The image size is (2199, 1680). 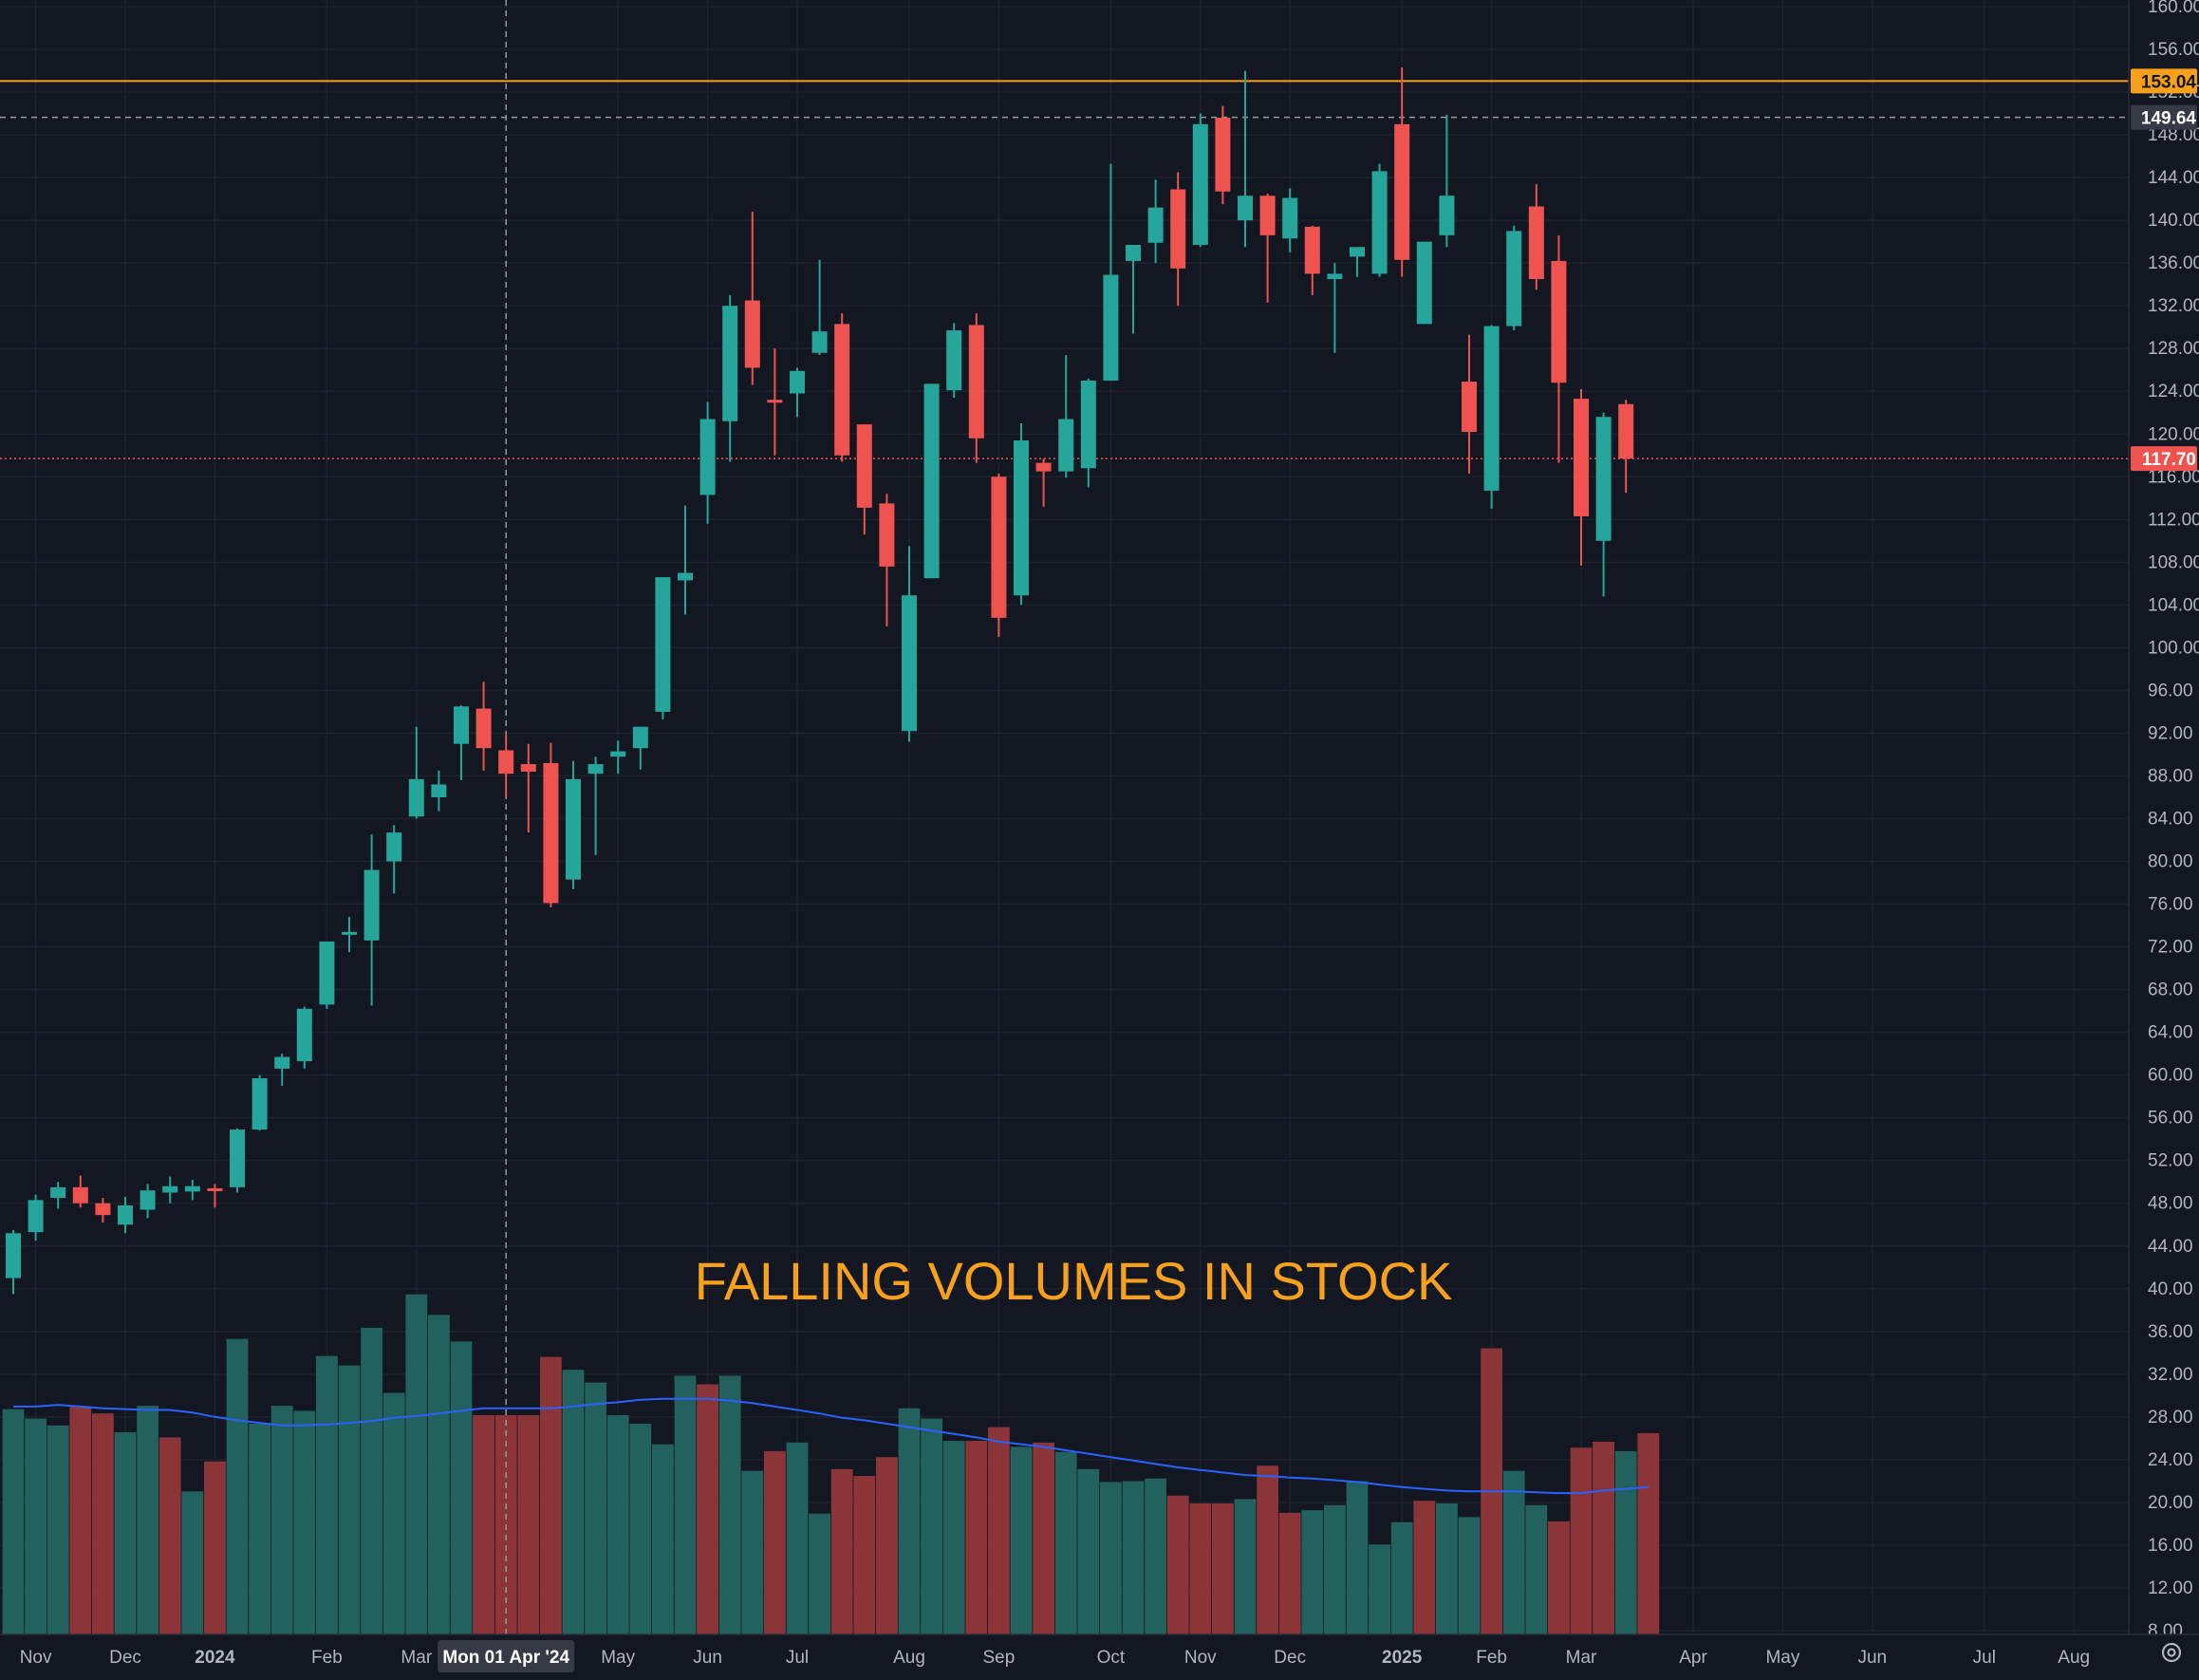 I want to click on time-tick-label: May, so click(x=618, y=1658).